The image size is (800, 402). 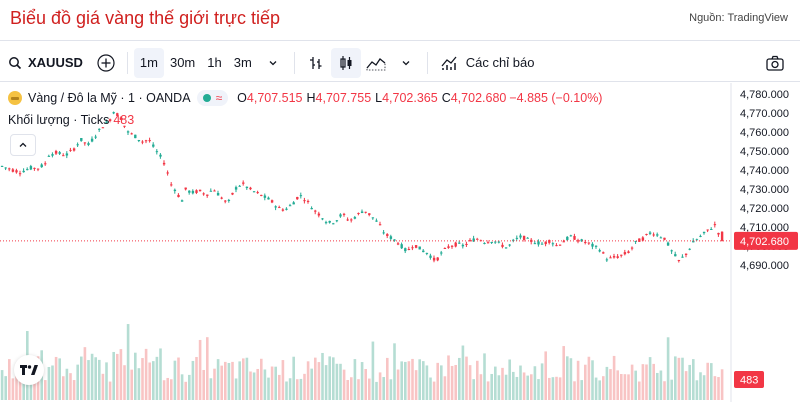 I want to click on instrument-label: Vàng / Đô la Mỹ · 1 · OANDA, so click(x=109, y=98).